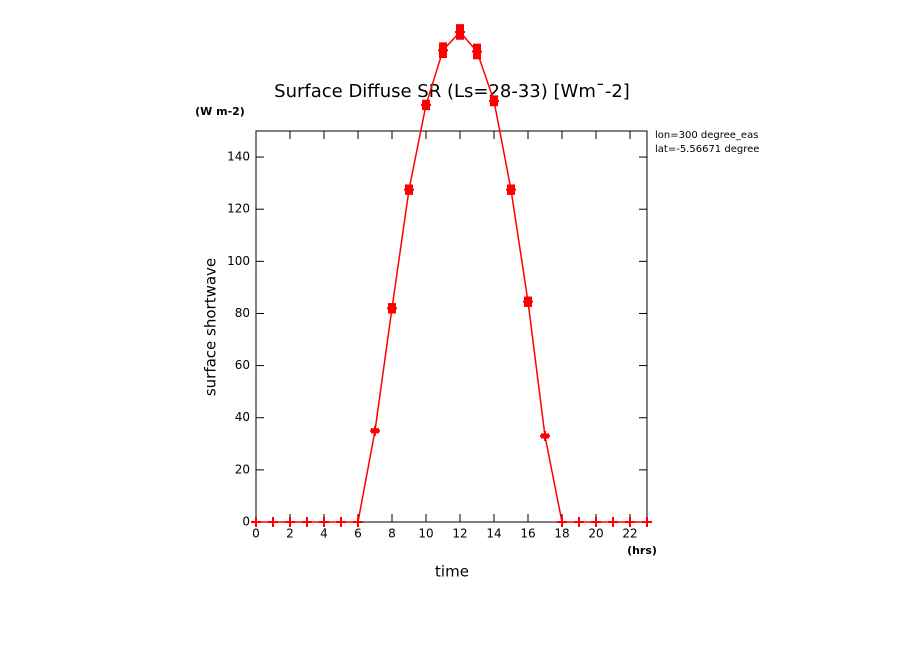 The width and height of the screenshot is (904, 654). What do you see at coordinates (256, 534) in the screenshot?
I see `x-tick-label: 0` at bounding box center [256, 534].